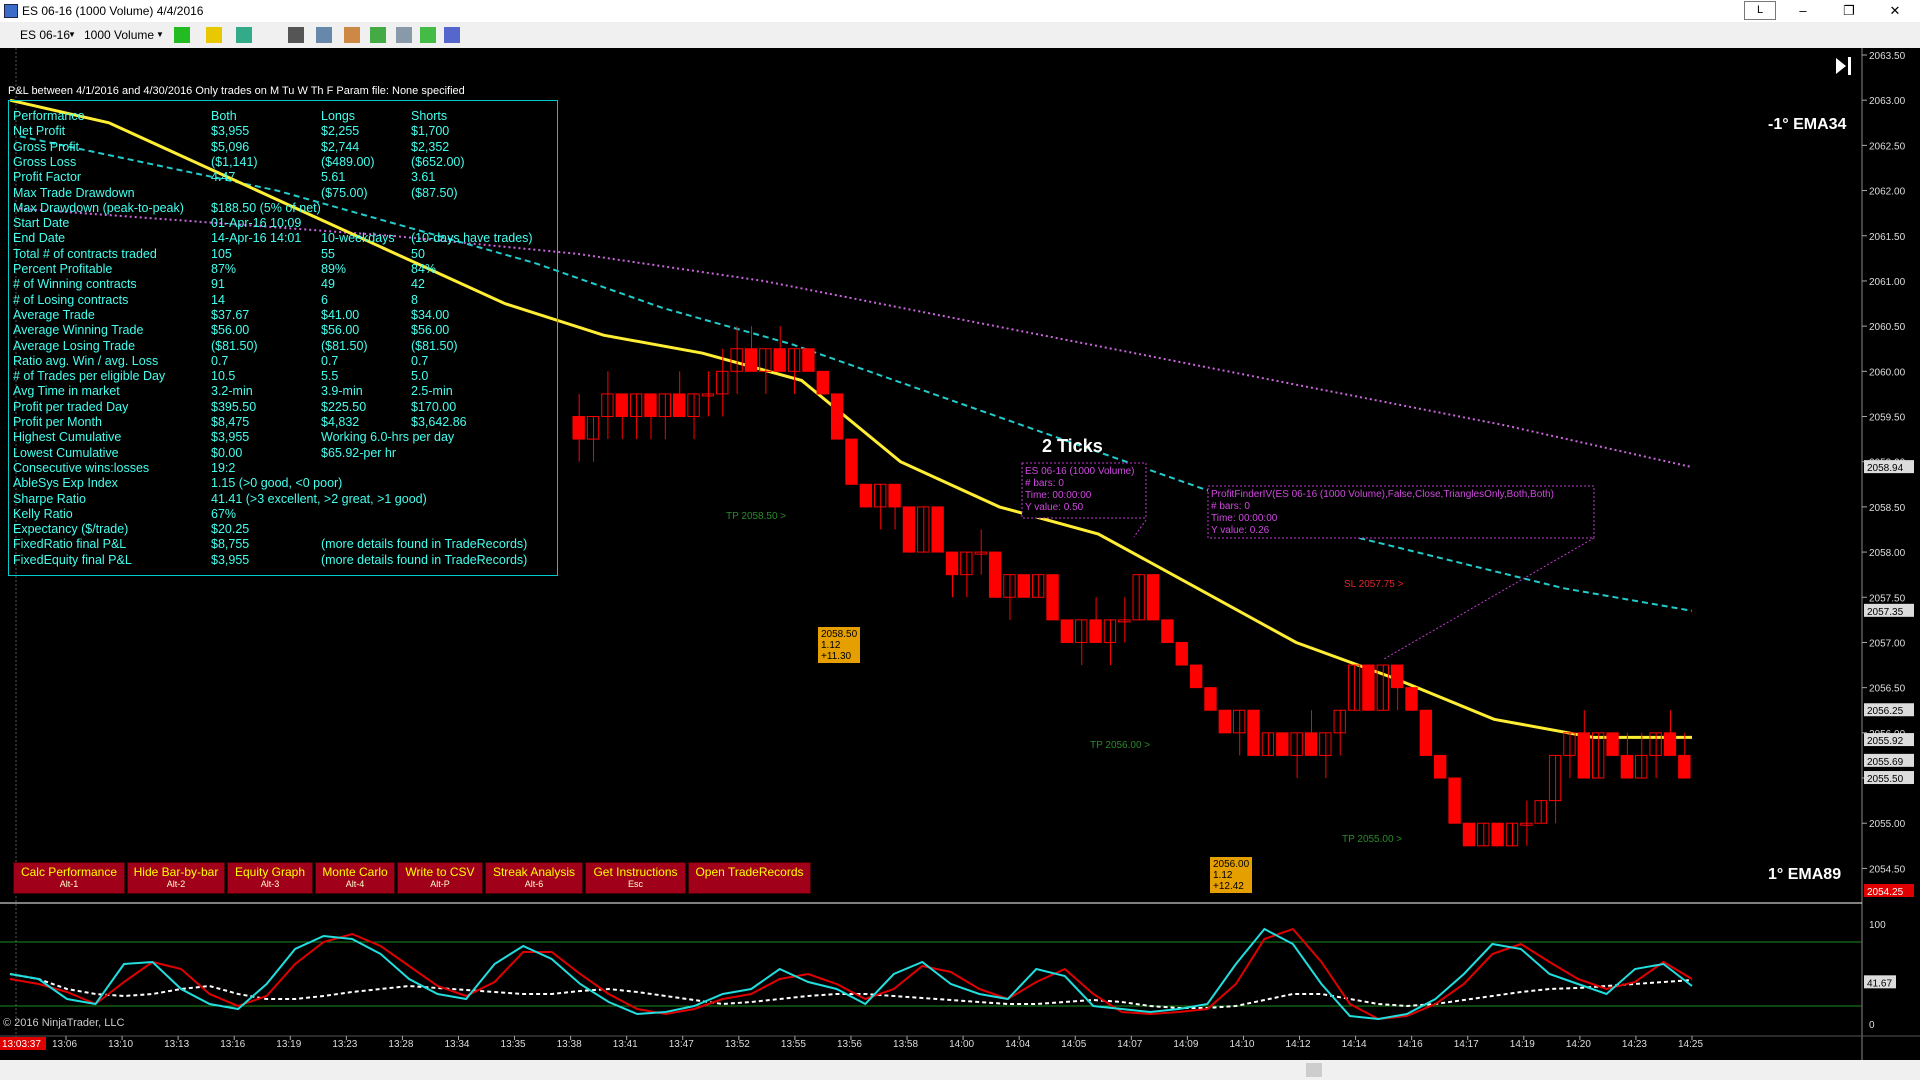 The width and height of the screenshot is (1920, 1080). Describe the element at coordinates (851, 991) in the screenshot. I see `oscillator-signal-line` at that location.